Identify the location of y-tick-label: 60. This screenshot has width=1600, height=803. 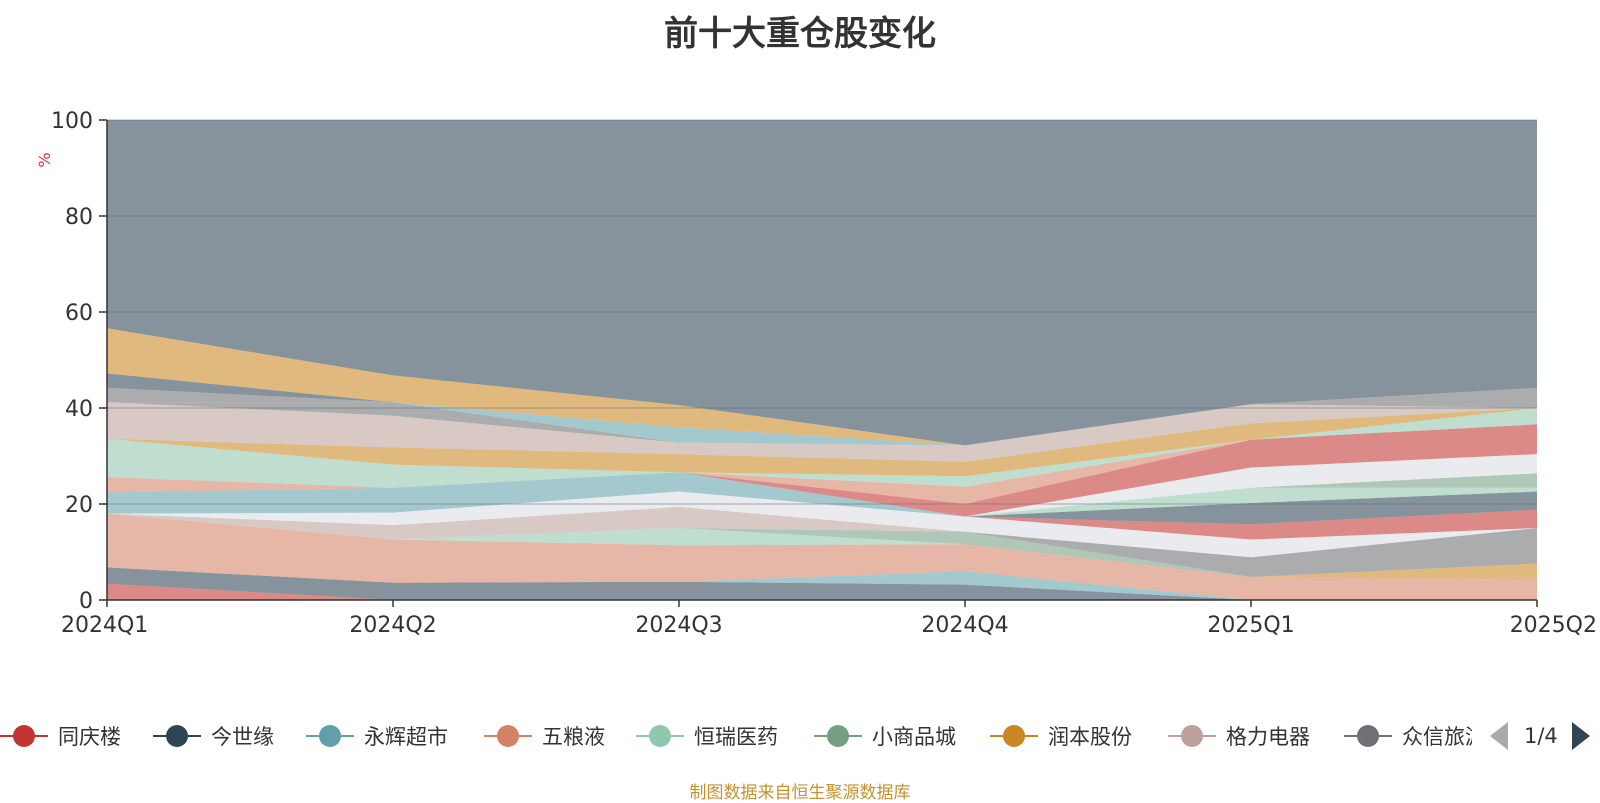
(79, 313).